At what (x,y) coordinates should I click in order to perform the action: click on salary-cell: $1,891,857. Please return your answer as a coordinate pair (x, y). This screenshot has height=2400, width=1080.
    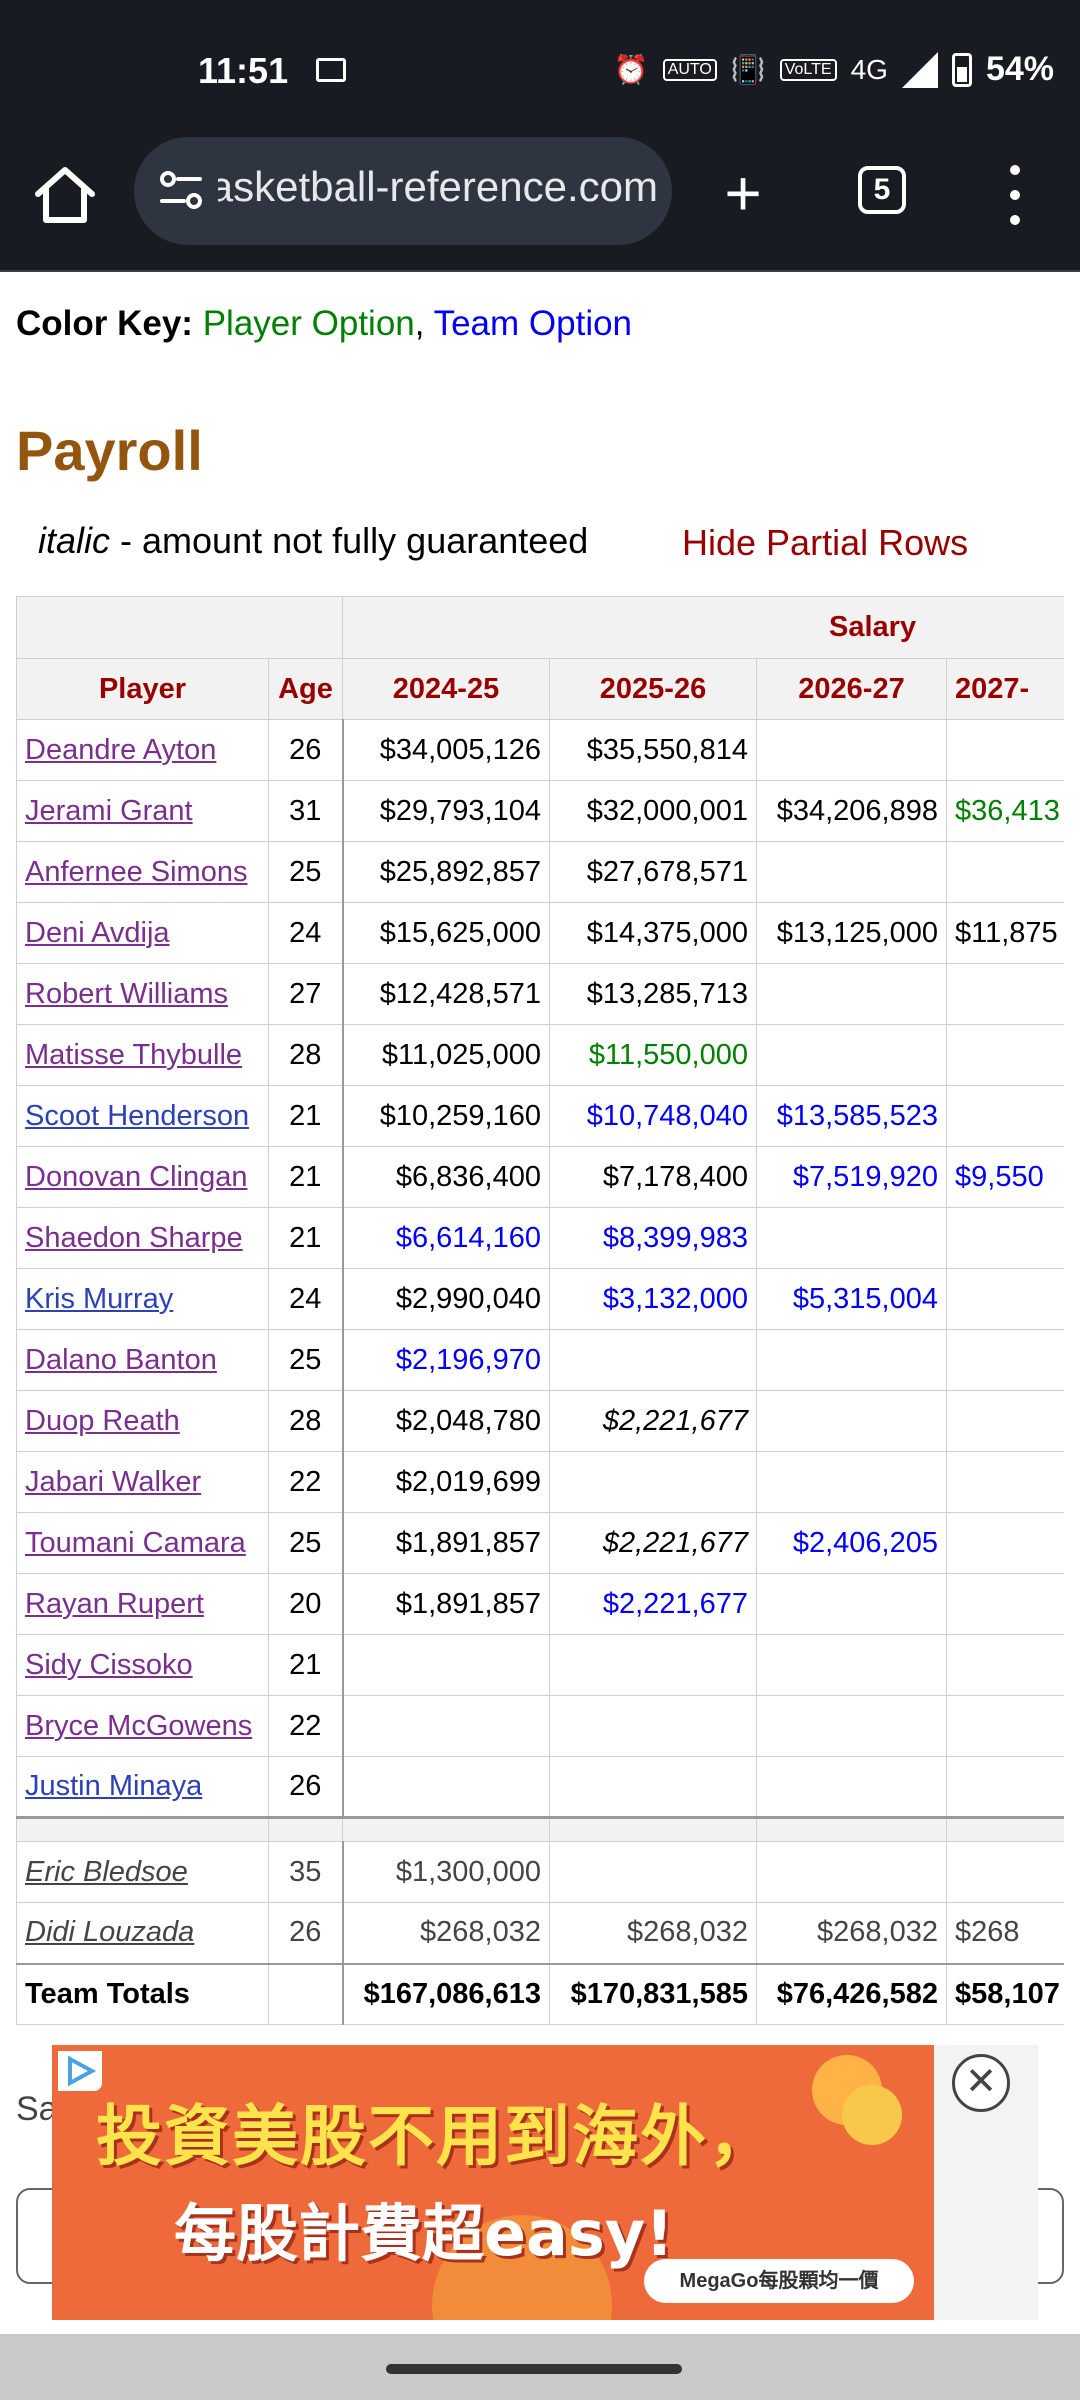
    Looking at the image, I should click on (446, 1604).